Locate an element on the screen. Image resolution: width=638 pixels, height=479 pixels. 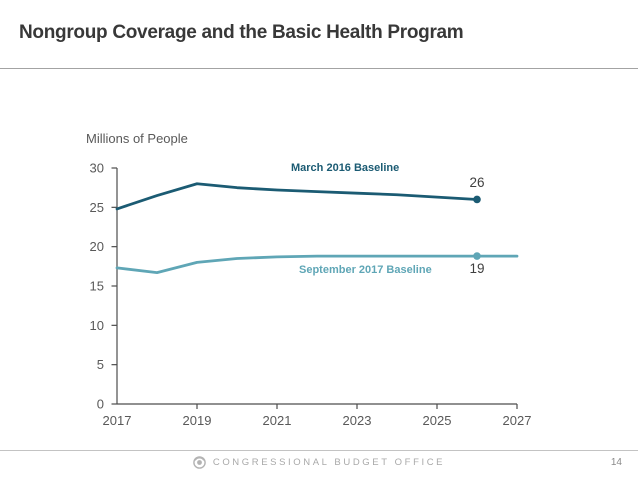
x-tick-label: 2025 is located at coordinates (437, 420).